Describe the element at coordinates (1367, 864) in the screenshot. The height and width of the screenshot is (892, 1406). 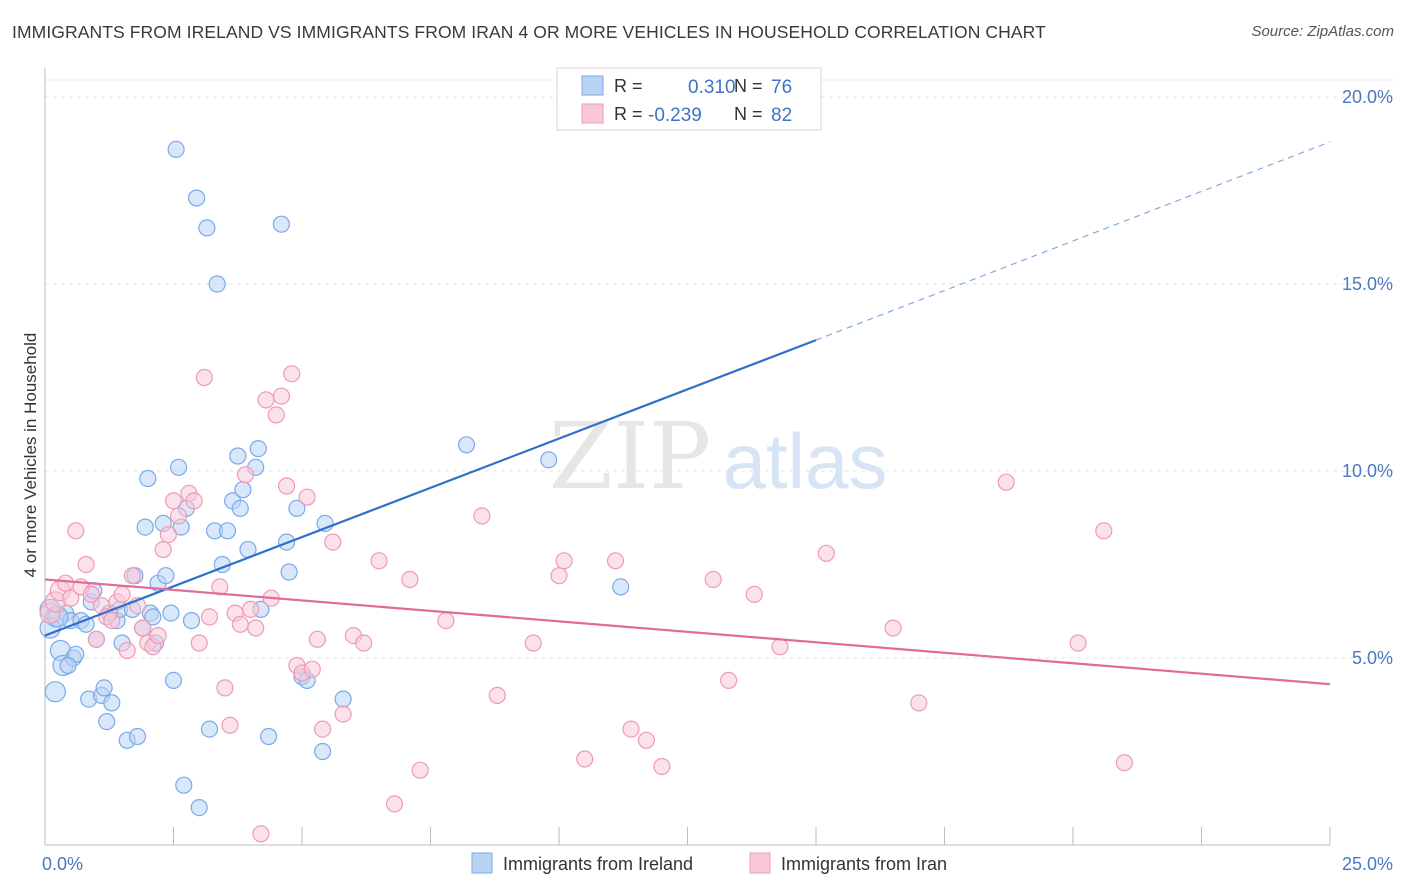
I see `x-tick-label-1: 25.0%` at that location.